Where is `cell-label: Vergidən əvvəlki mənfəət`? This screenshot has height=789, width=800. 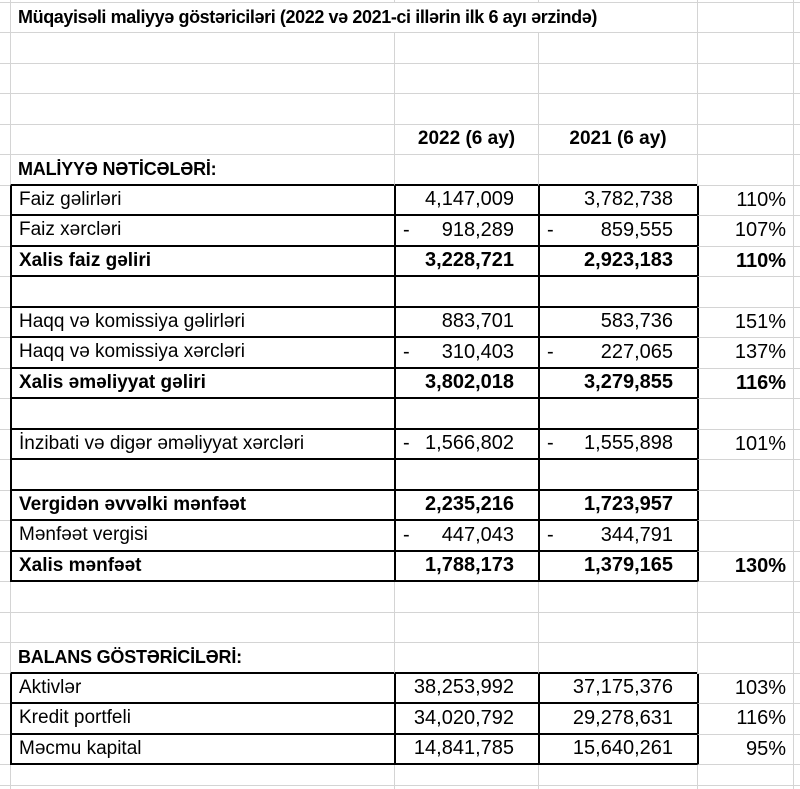
cell-label: Vergidən əvvəlki mənfəət is located at coordinates (202, 505).